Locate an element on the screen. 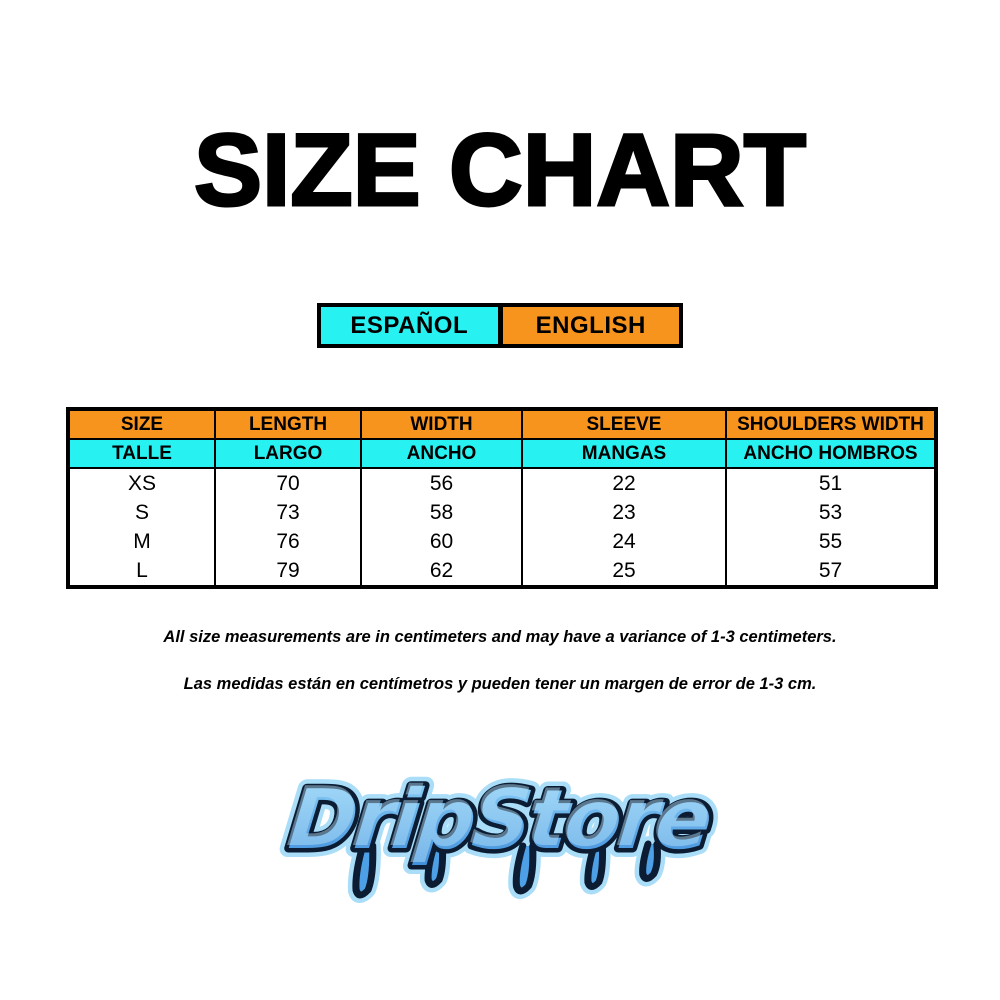 The width and height of the screenshot is (1000, 1000). header-largo: LARGO is located at coordinates (288, 453).